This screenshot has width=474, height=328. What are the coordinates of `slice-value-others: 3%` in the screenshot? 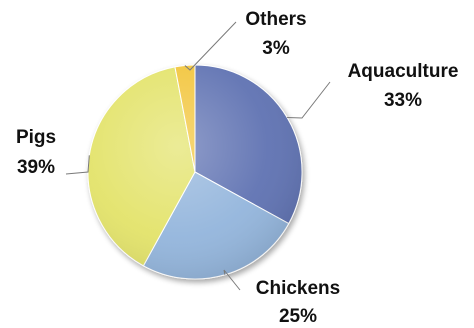 It's located at (276, 48).